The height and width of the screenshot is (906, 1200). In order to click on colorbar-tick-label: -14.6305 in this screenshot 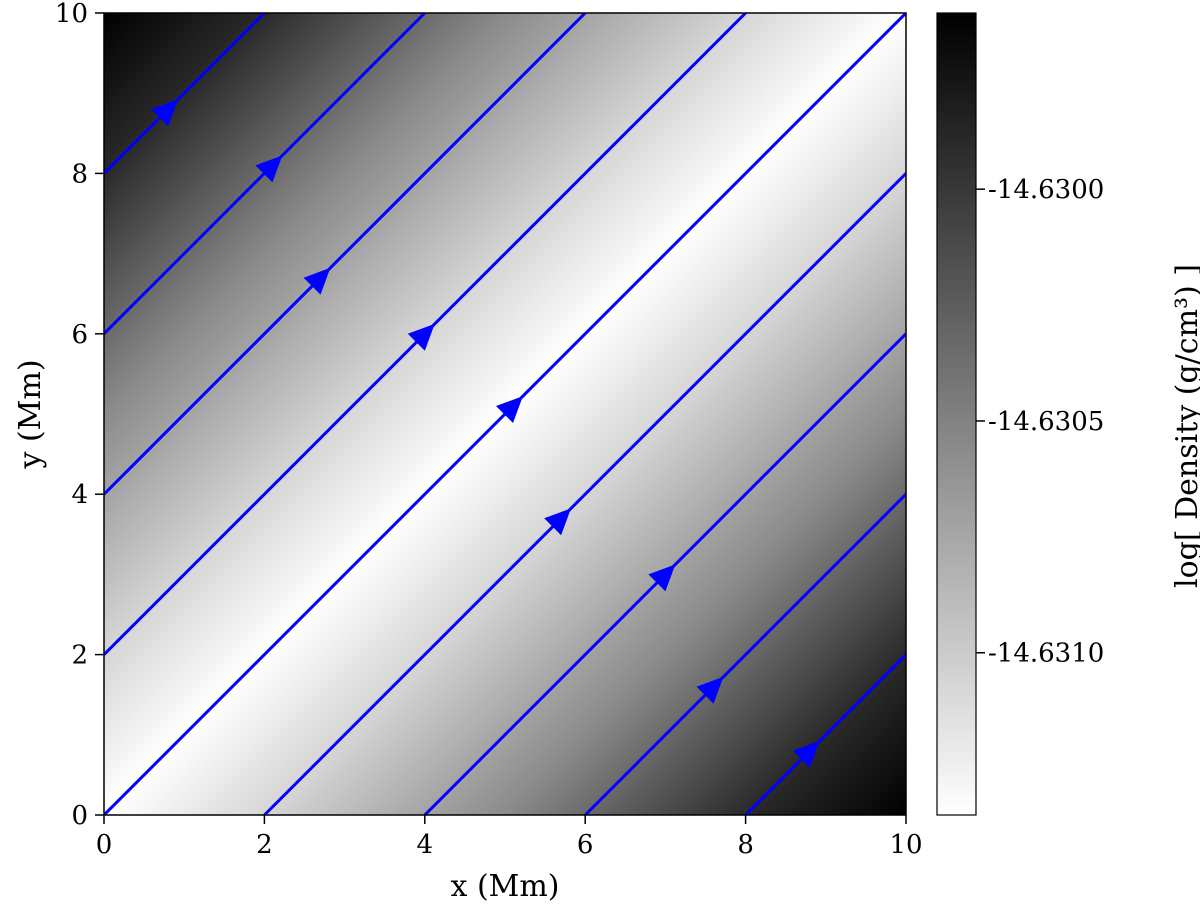, I will do `click(1046, 422)`.